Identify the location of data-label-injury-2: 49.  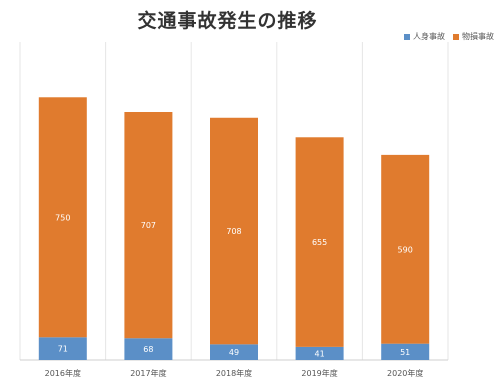
(234, 352).